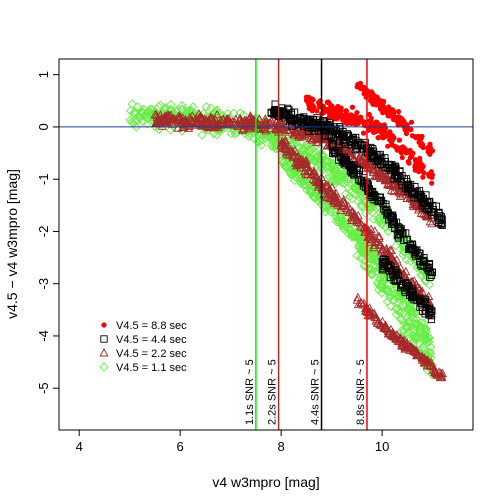  I want to click on y-tick-label: -5, so click(43, 388).